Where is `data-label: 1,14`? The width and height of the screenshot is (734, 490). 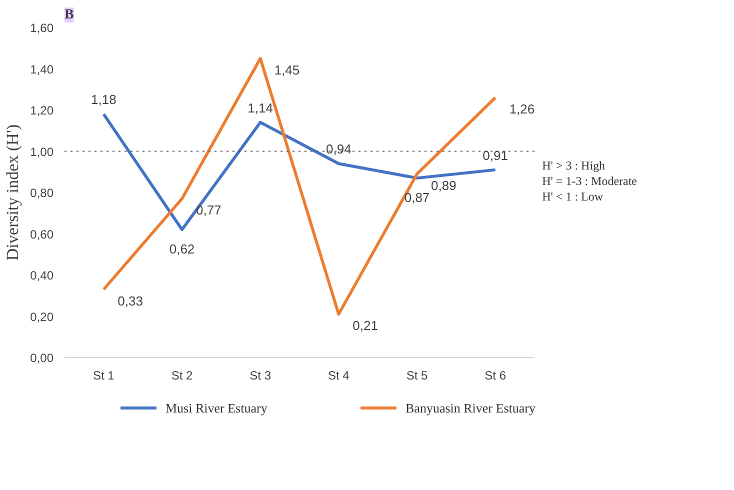 data-label: 1,14 is located at coordinates (260, 108).